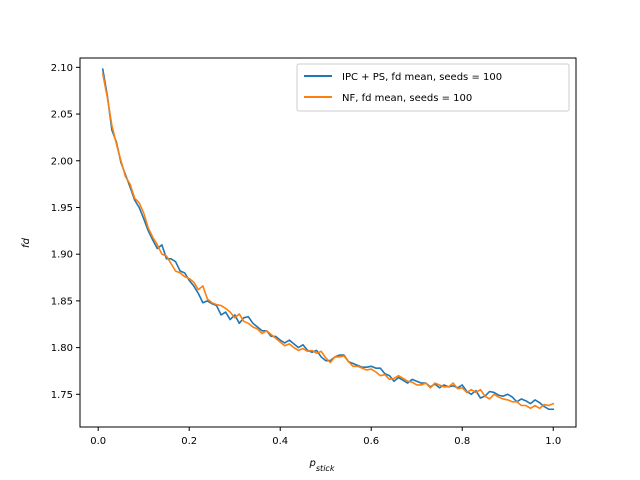 The height and width of the screenshot is (480, 640). Describe the element at coordinates (407, 98) in the screenshot. I see `legend-label-nf: NF, fd mean, seeds = 100` at that location.